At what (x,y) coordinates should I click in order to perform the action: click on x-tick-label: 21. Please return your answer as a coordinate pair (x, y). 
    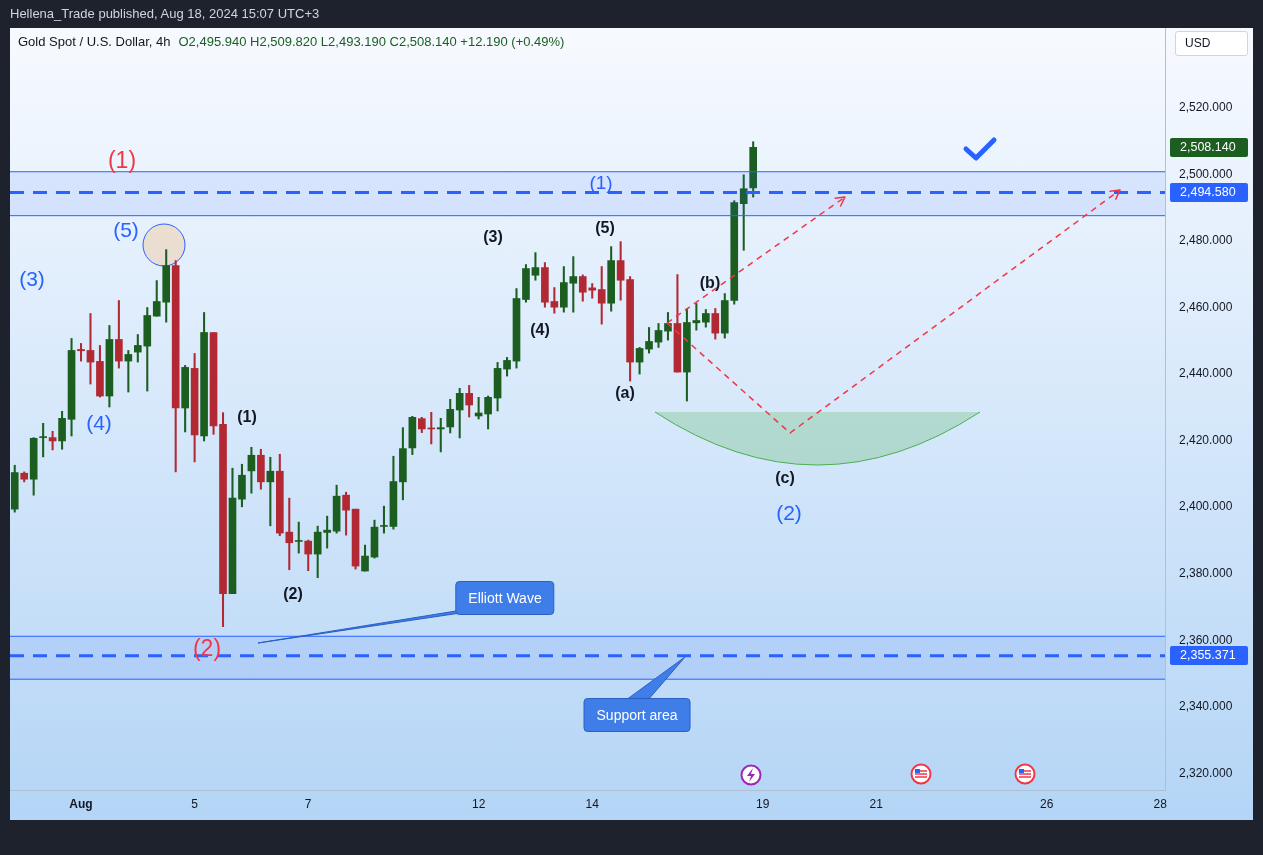
    Looking at the image, I should click on (876, 803).